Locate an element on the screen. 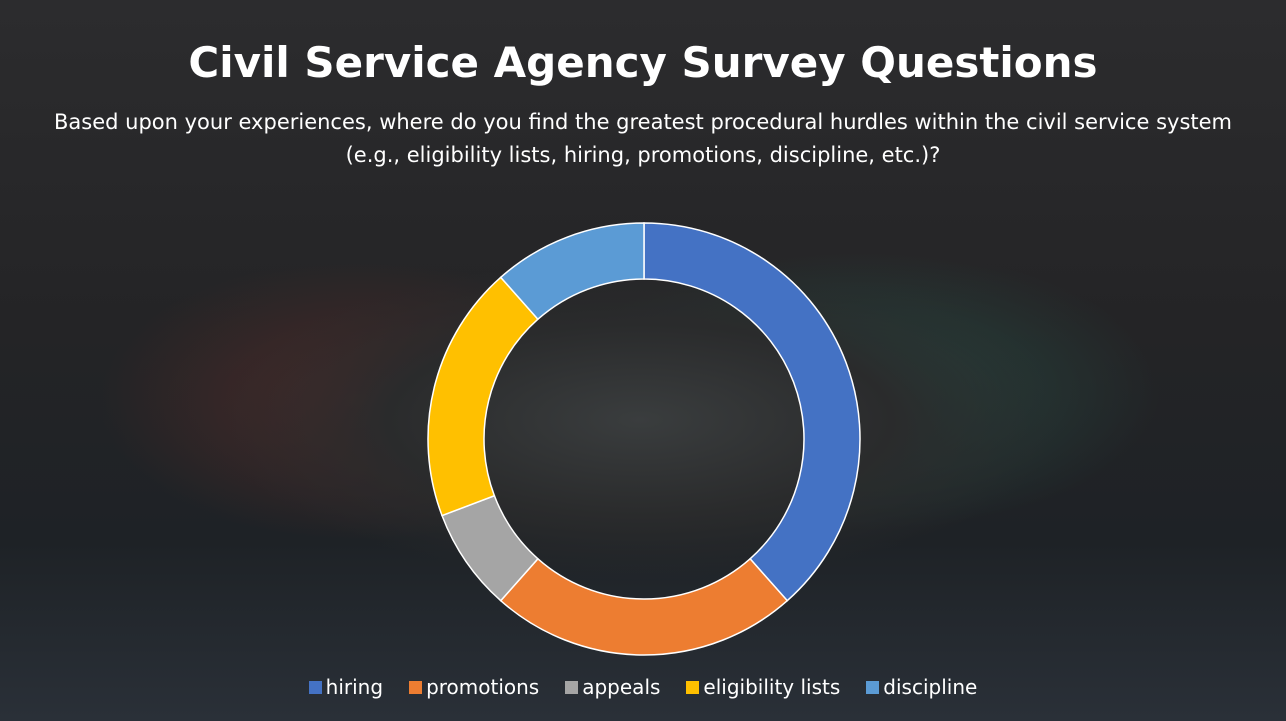 This screenshot has width=1286, height=721. legend-item: eligibility lists is located at coordinates (763, 687).